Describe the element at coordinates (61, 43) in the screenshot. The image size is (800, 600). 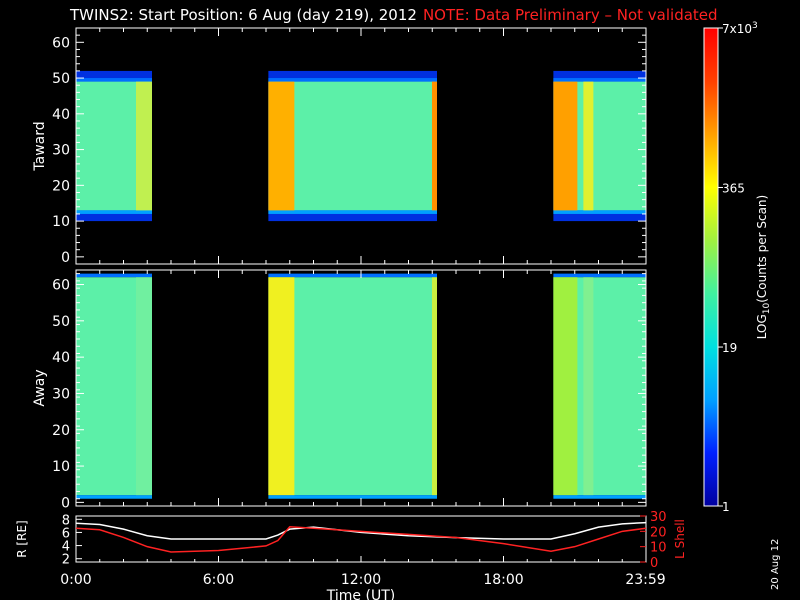
I see `toward-ytick-label: 60` at that location.